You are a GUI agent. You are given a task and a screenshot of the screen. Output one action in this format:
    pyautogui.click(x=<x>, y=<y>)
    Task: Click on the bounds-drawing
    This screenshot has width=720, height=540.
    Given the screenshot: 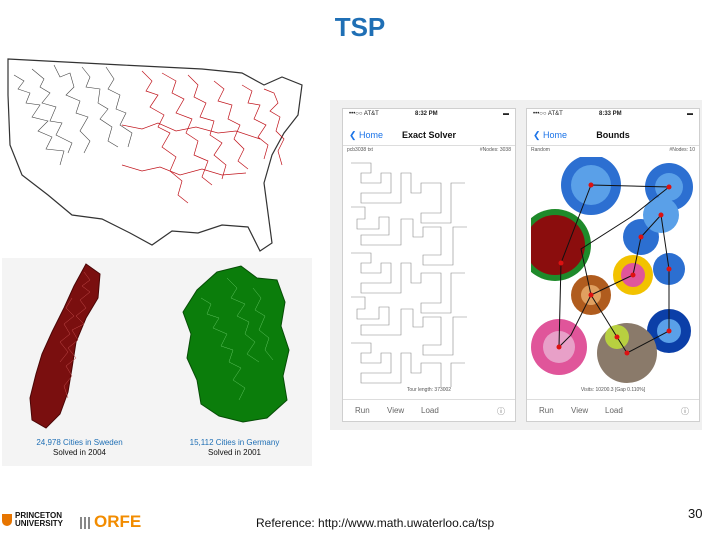 What is the action you would take?
    pyautogui.click(x=606, y=269)
    